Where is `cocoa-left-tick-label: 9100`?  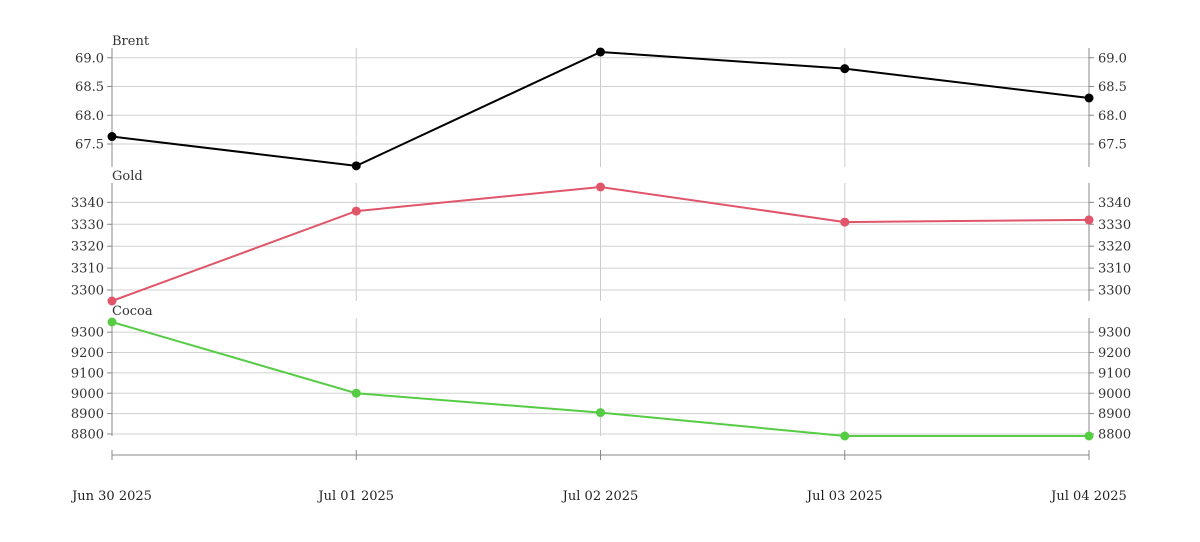 cocoa-left-tick-label: 9100 is located at coordinates (87, 373).